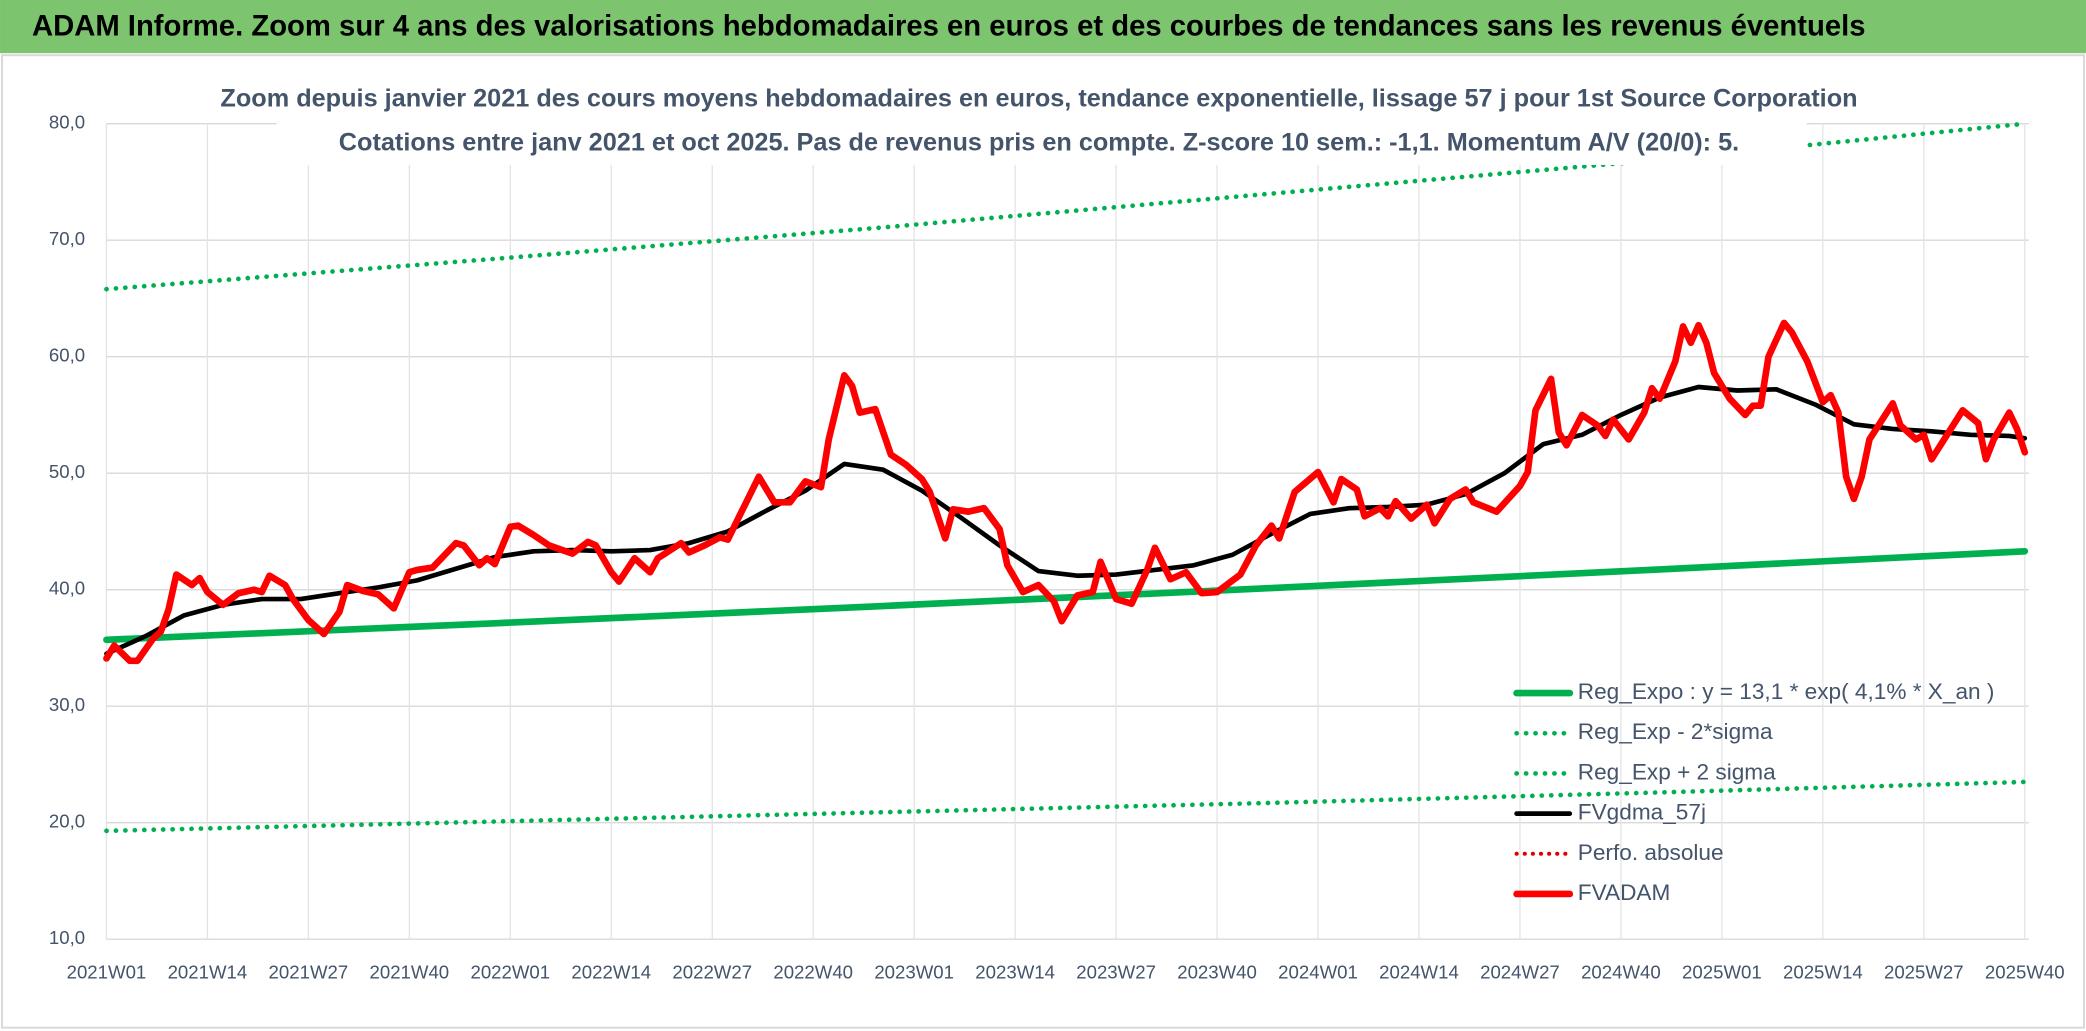 This screenshot has height=1031, width=2086. What do you see at coordinates (1651, 852) in the screenshot?
I see `legend-label: Perfo. absolue` at bounding box center [1651, 852].